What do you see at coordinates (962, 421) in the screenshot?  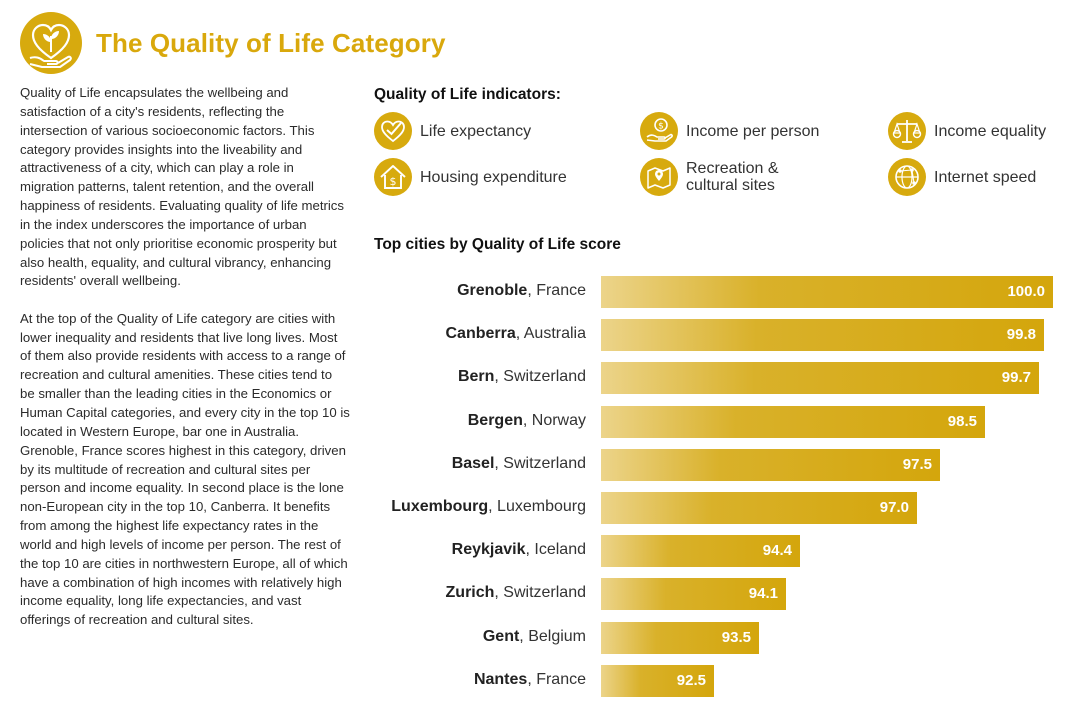 I see `bar-value-label: 98.5` at bounding box center [962, 421].